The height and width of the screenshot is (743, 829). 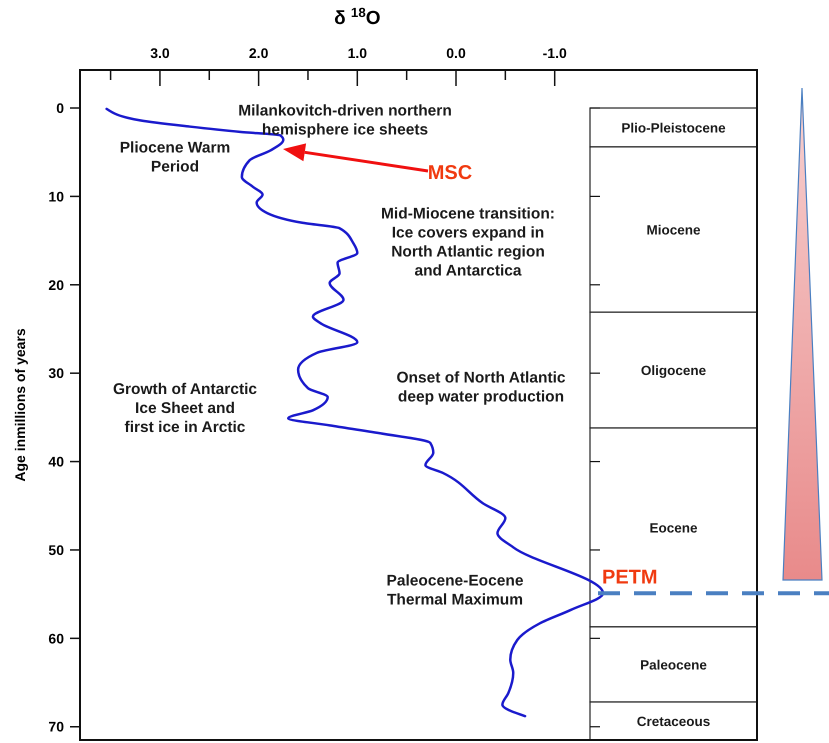 What do you see at coordinates (60, 108) in the screenshot?
I see `y-tick-label: 0` at bounding box center [60, 108].